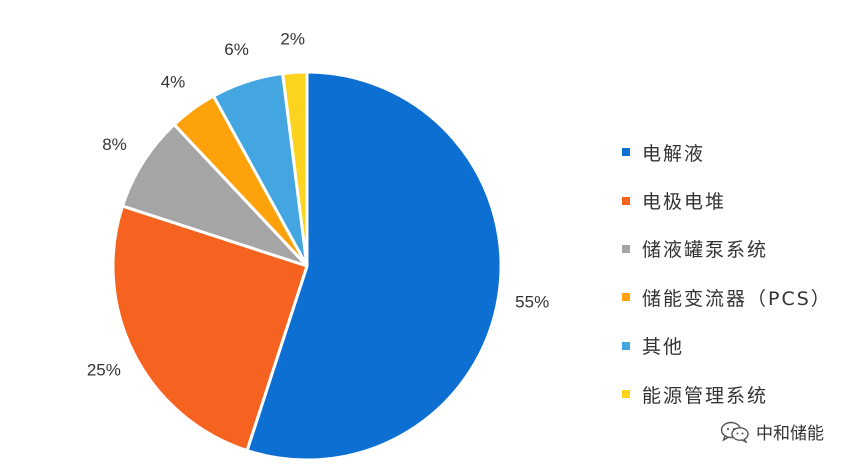 Image resolution: width=864 pixels, height=469 pixels. Describe the element at coordinates (104, 370) in the screenshot. I see `slice-label-1: 25%` at that location.